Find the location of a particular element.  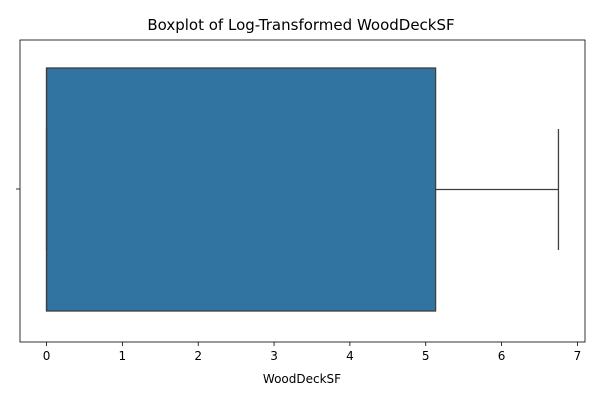

x-tick-label: 6 is located at coordinates (502, 356).